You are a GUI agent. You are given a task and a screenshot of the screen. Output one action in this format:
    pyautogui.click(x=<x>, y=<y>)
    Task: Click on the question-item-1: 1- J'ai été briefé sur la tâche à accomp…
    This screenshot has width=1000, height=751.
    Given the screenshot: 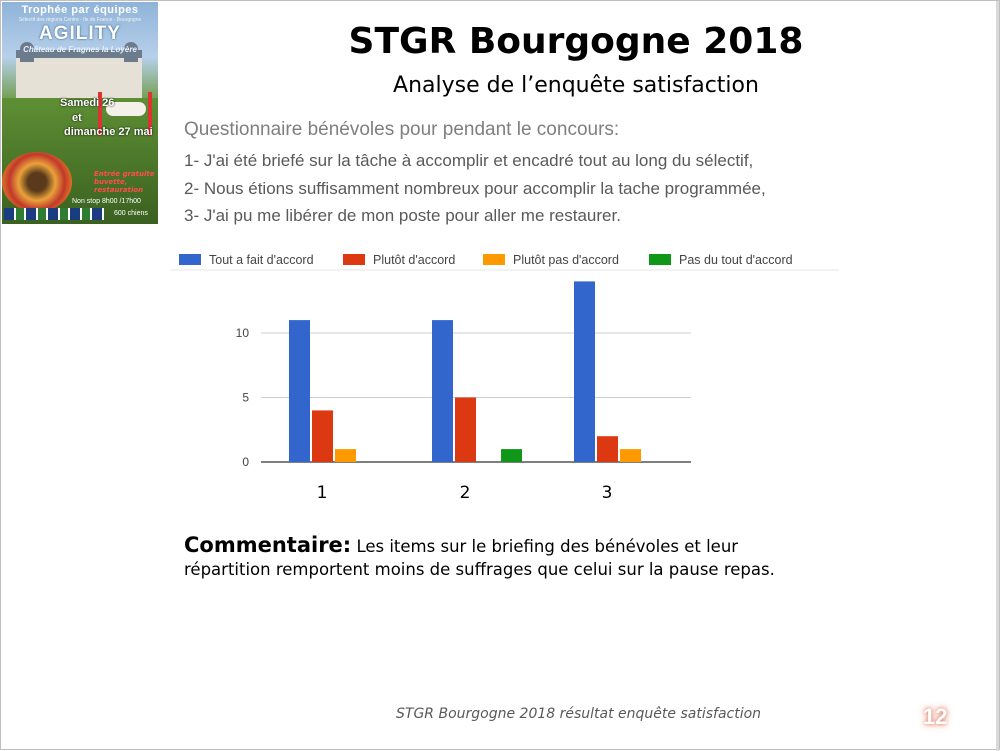 What is the action you would take?
    pyautogui.click(x=469, y=160)
    